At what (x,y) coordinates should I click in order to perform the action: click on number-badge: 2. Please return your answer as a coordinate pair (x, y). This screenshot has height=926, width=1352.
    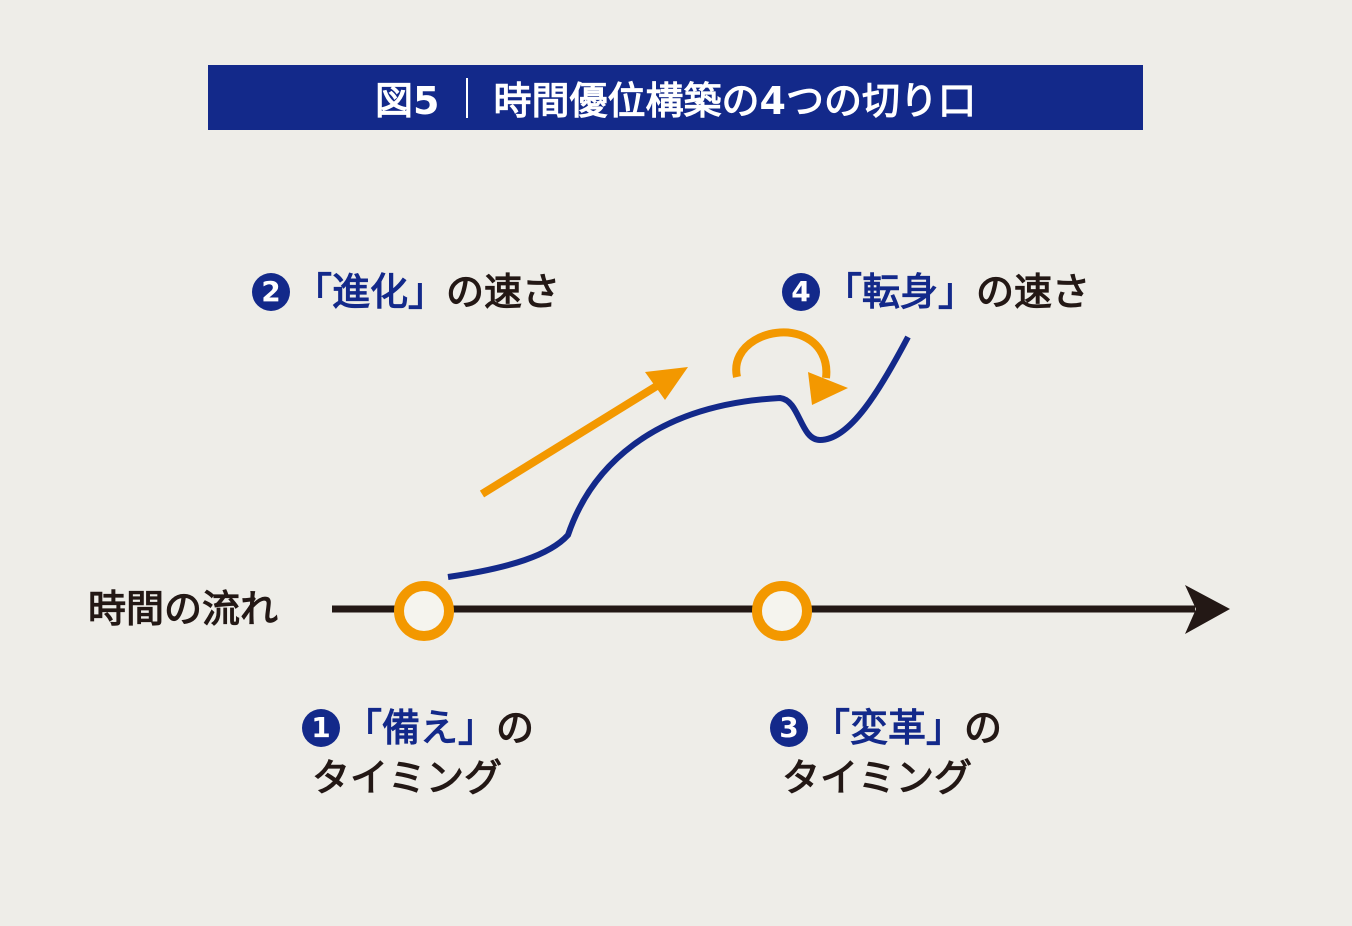
    Looking at the image, I should click on (271, 291).